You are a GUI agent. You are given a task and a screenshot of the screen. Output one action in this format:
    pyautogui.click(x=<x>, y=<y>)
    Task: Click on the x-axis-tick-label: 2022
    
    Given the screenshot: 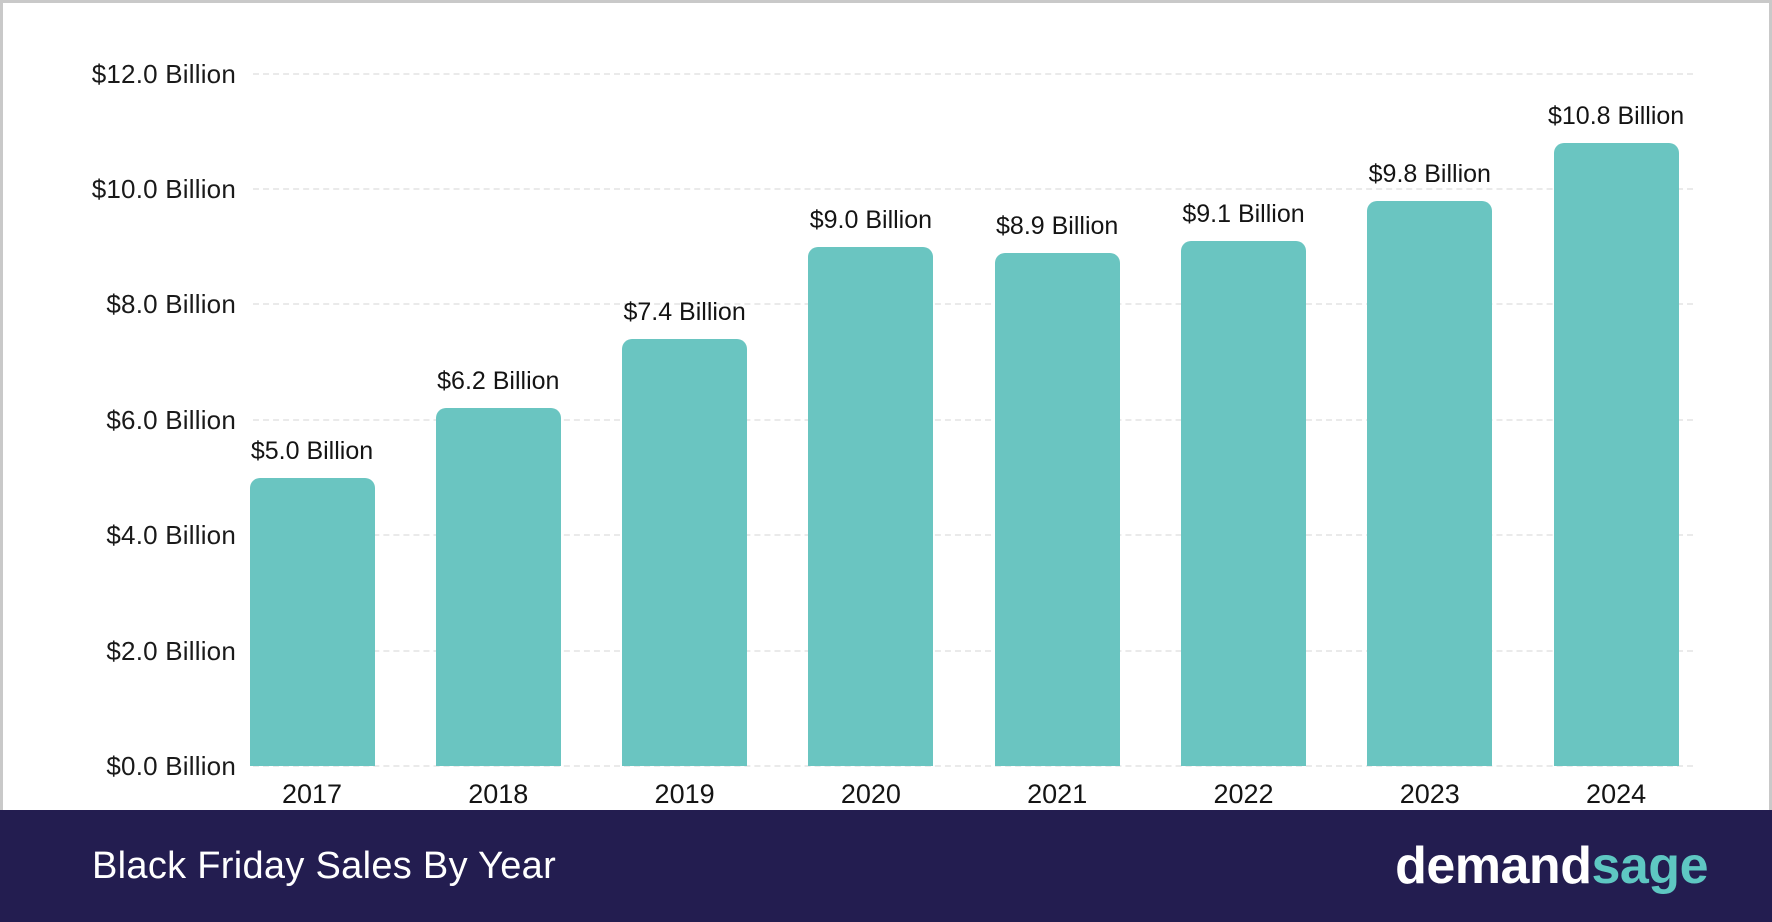 What is the action you would take?
    pyautogui.click(x=1243, y=794)
    